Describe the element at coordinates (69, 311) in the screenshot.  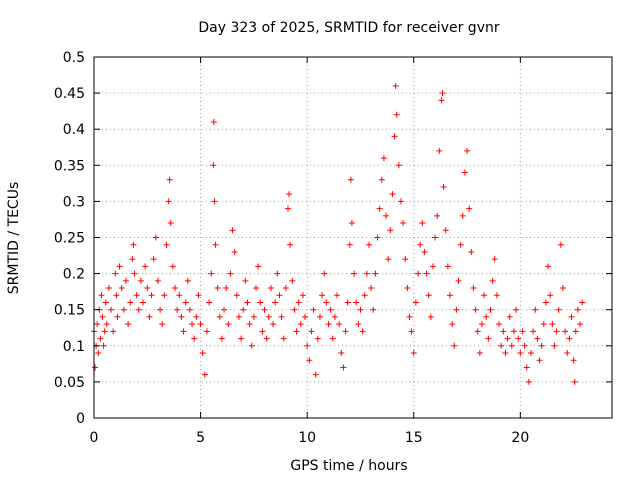
I see `y-tick-label: 0.15` at that location.